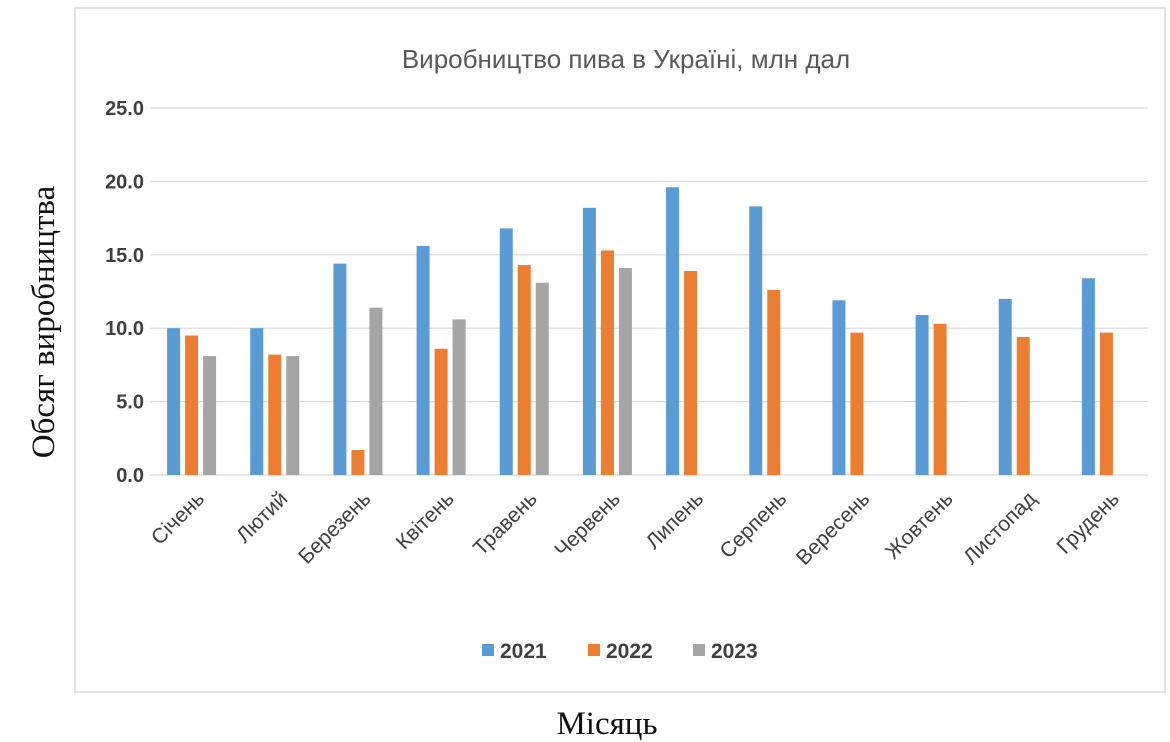 Image resolution: width=1170 pixels, height=742 pixels. I want to click on x-axis-title: Місяць, so click(606, 724).